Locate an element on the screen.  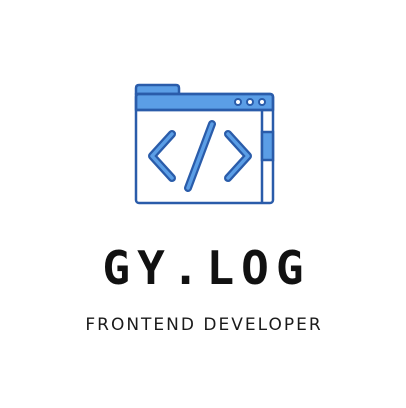
brand-name: GY.LOG is located at coordinates (206, 268).